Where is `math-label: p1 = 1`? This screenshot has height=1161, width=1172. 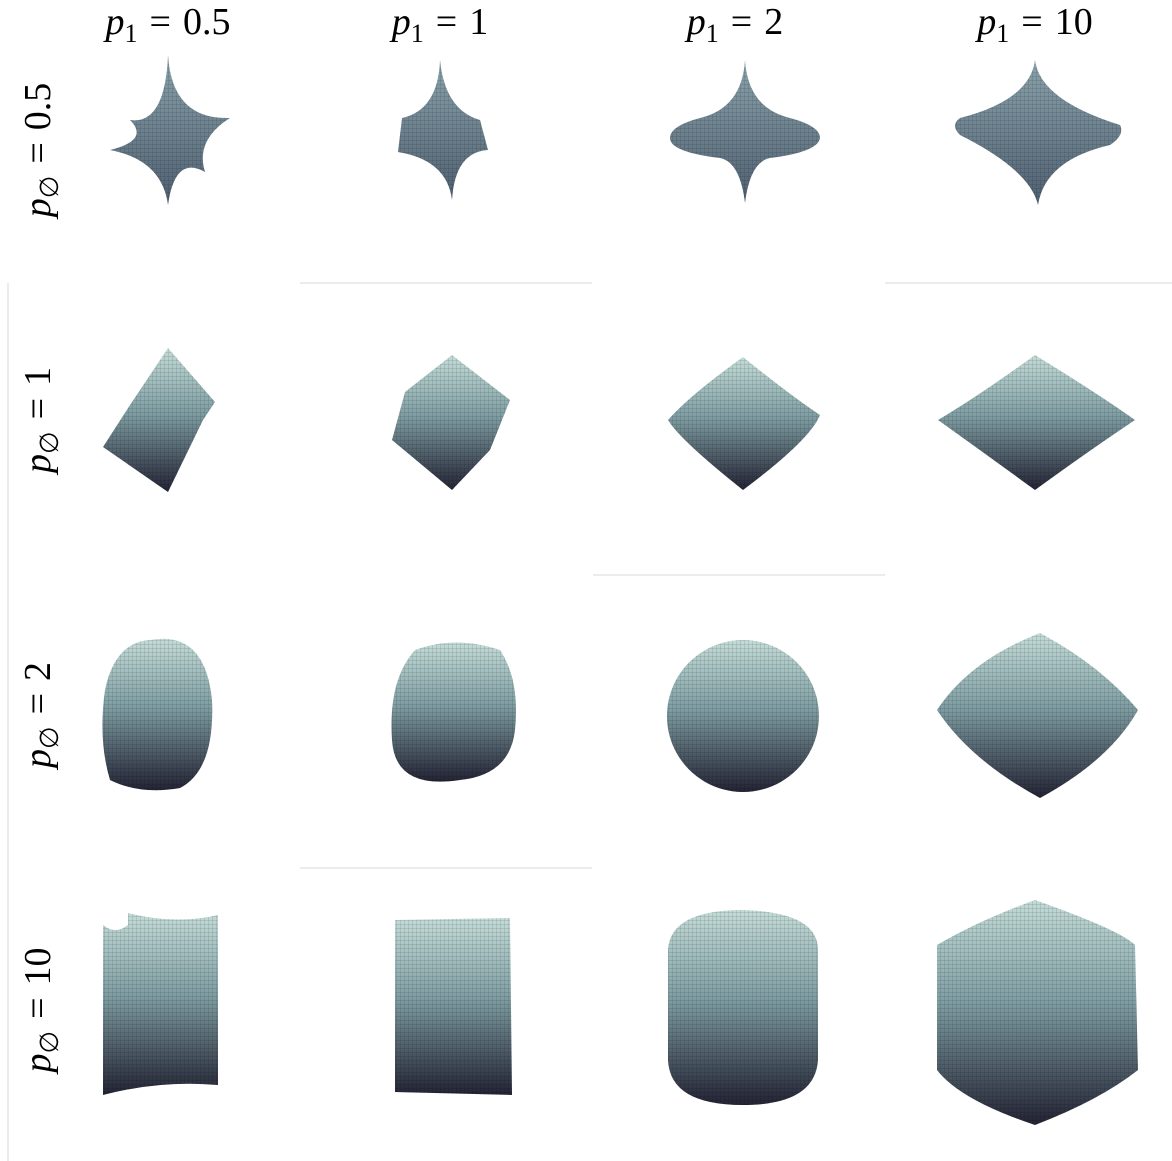 math-label: p1 = 1 is located at coordinates (438, 24).